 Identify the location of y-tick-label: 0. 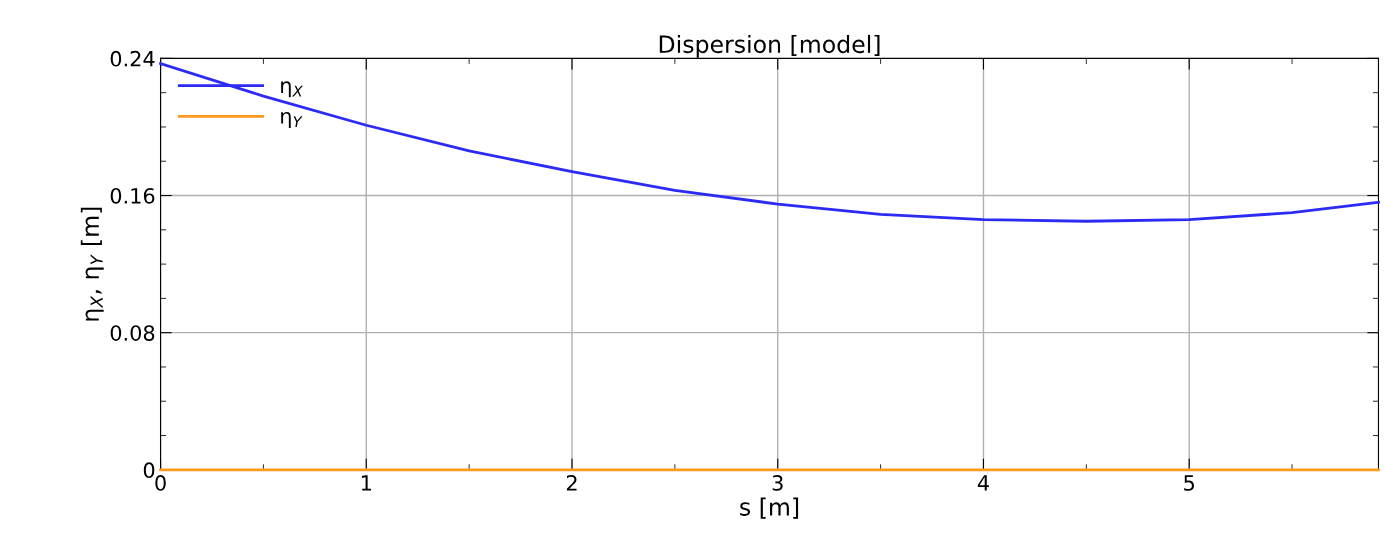
(149, 470).